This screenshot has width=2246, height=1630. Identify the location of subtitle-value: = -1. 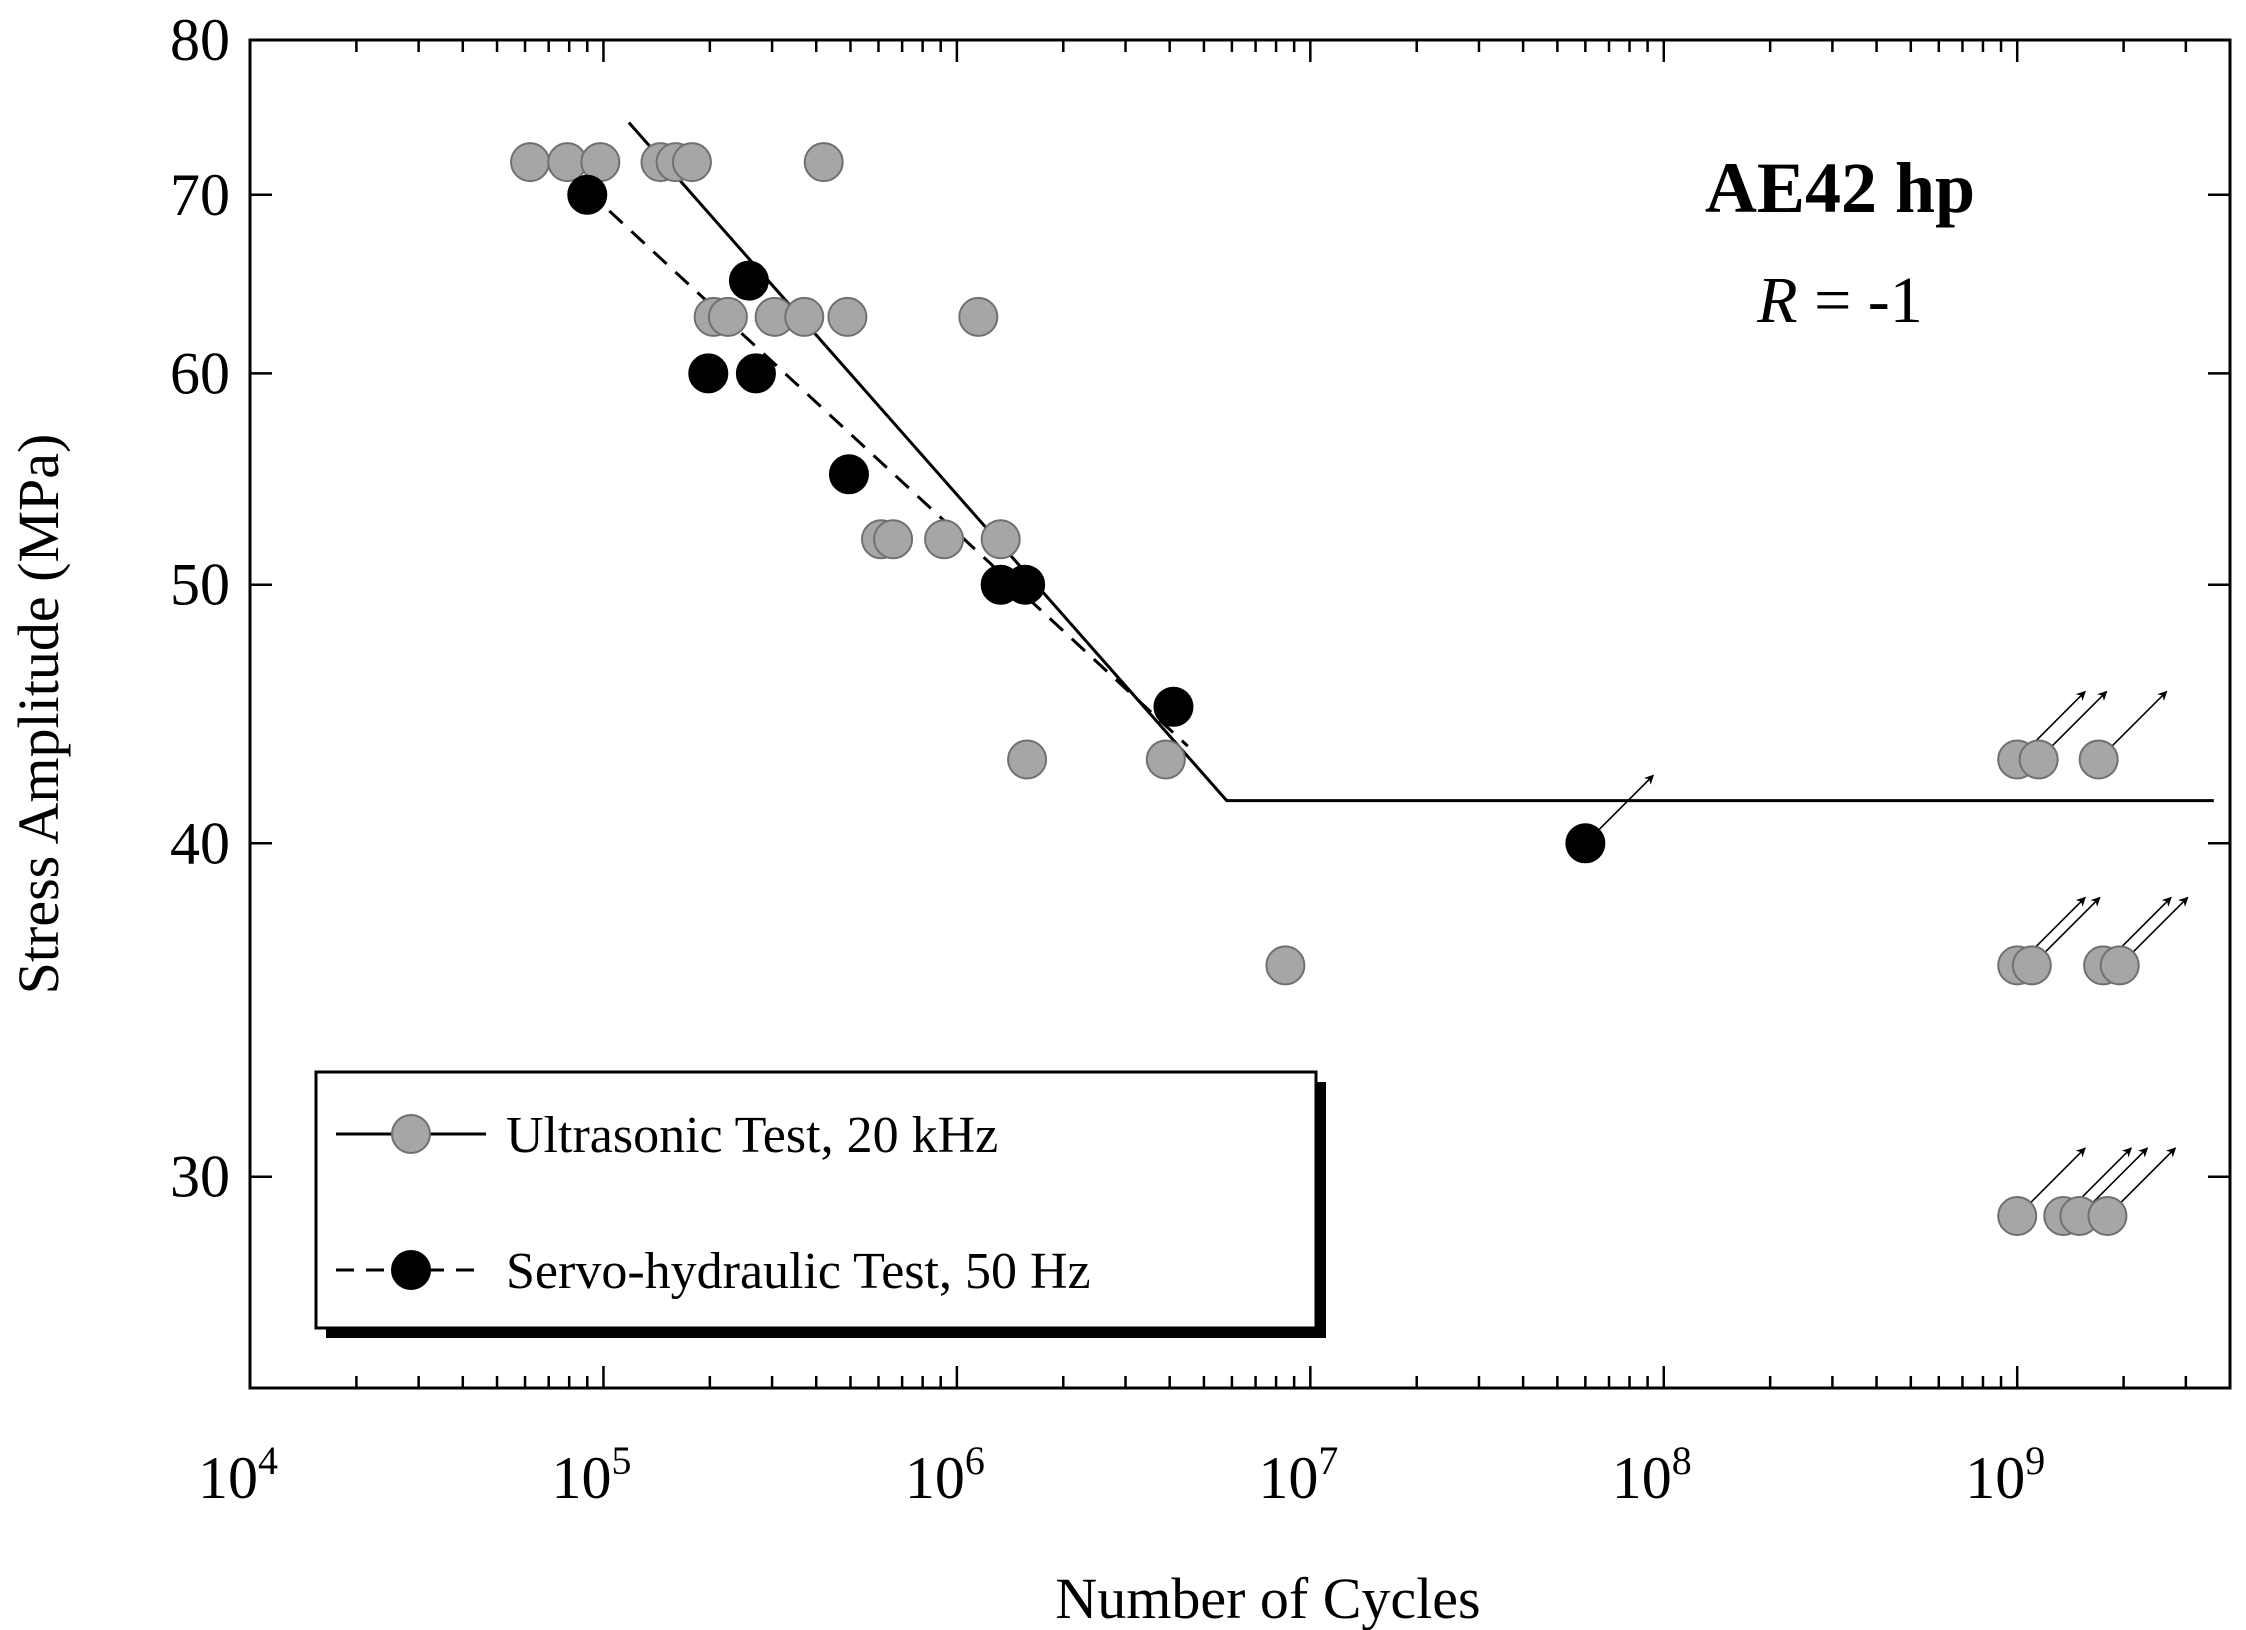
(1860, 300).